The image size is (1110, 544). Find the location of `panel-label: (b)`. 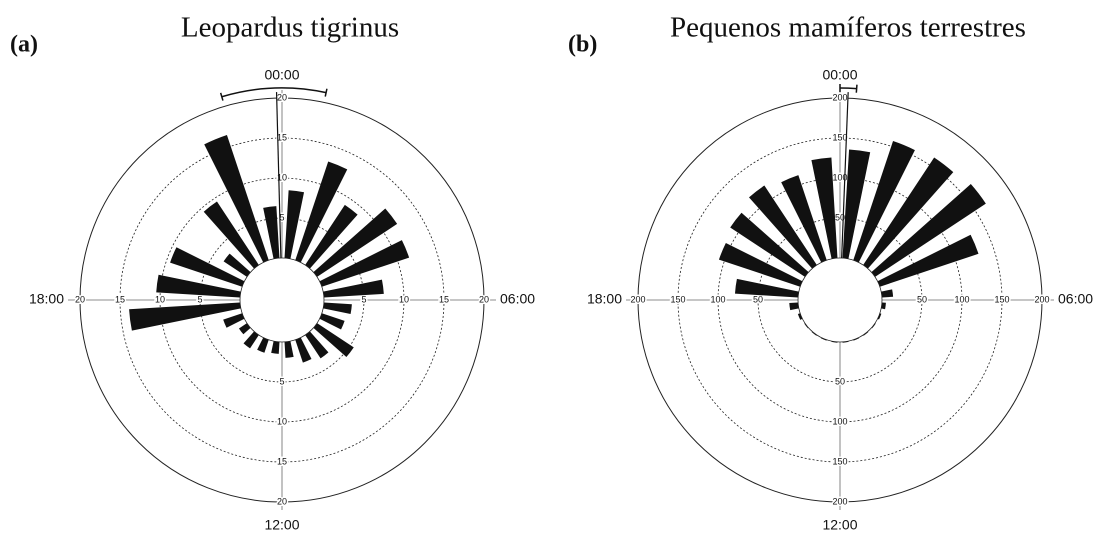

panel-label: (b) is located at coordinates (582, 45).